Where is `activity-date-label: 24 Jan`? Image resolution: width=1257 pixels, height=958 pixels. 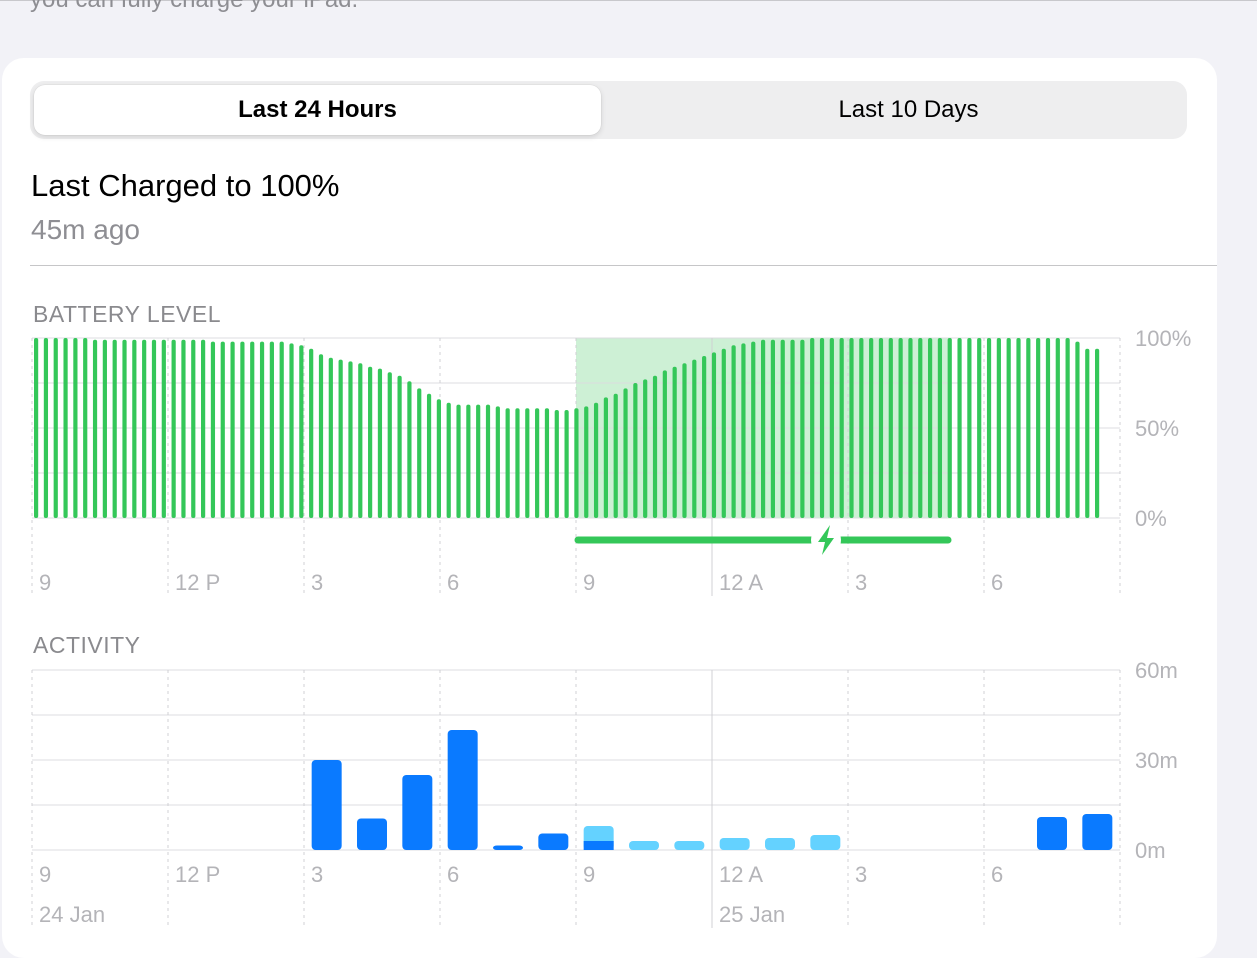
activity-date-label: 24 Jan is located at coordinates (72, 914).